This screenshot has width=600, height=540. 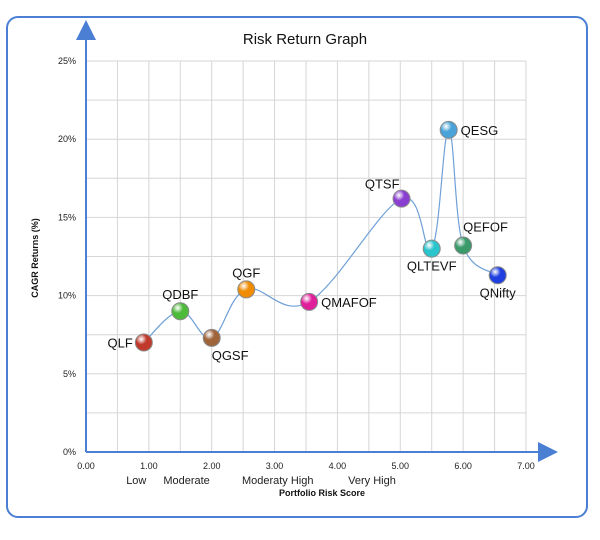 I want to click on risk-category-label: Moderate, so click(x=186, y=481).